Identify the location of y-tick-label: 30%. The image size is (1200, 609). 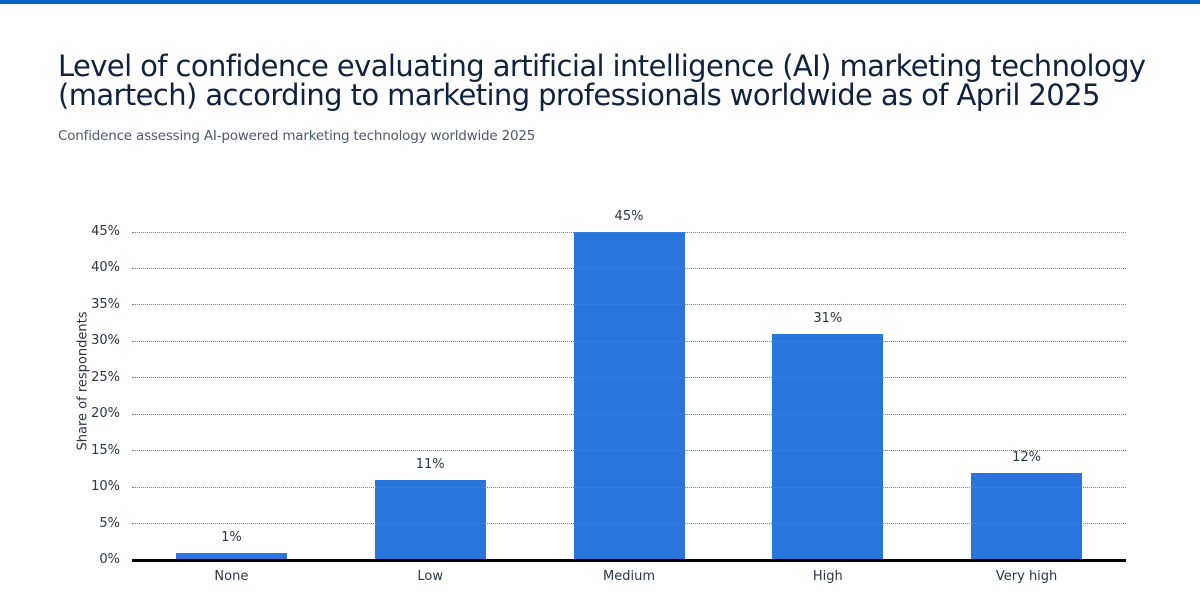
(105, 341).